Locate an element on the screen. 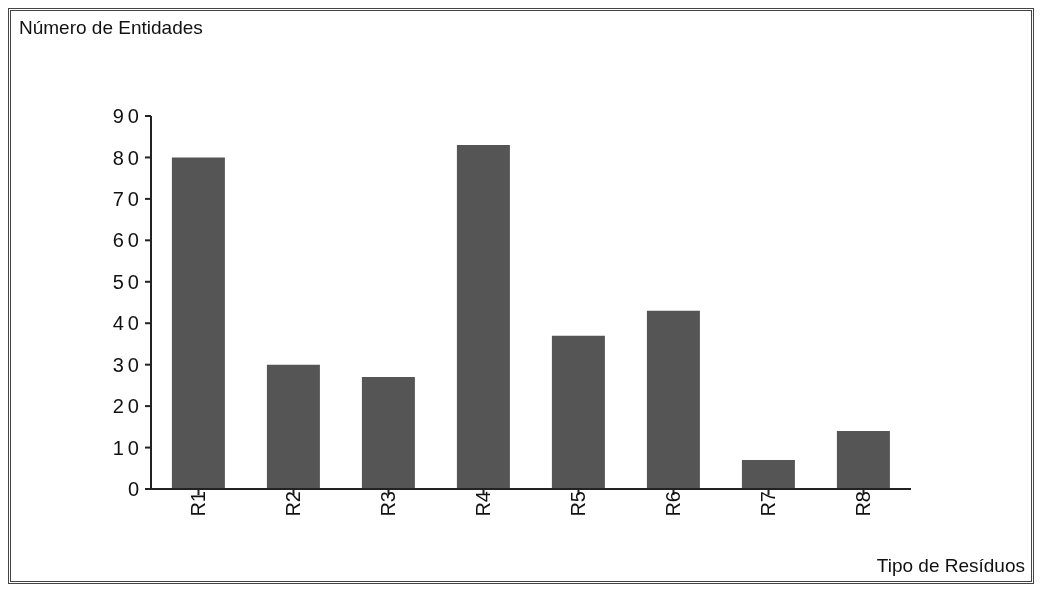  y-tick-label: 90 is located at coordinates (127, 116).